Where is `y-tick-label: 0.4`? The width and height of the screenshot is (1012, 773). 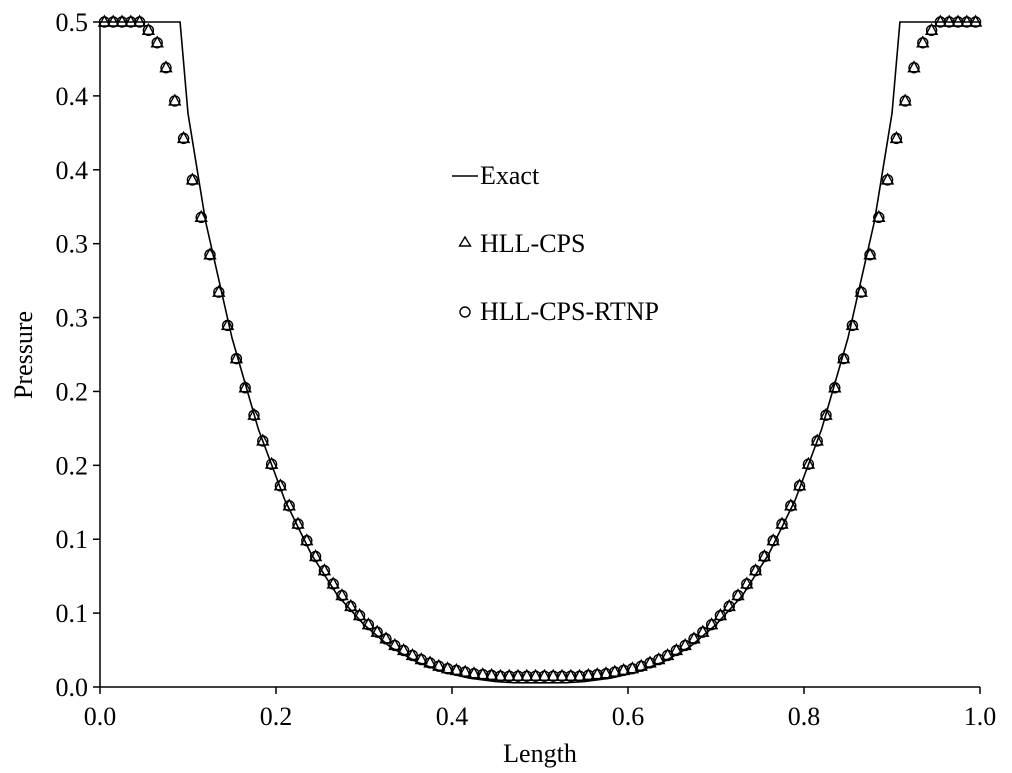 y-tick-label: 0.4 is located at coordinates (72, 170).